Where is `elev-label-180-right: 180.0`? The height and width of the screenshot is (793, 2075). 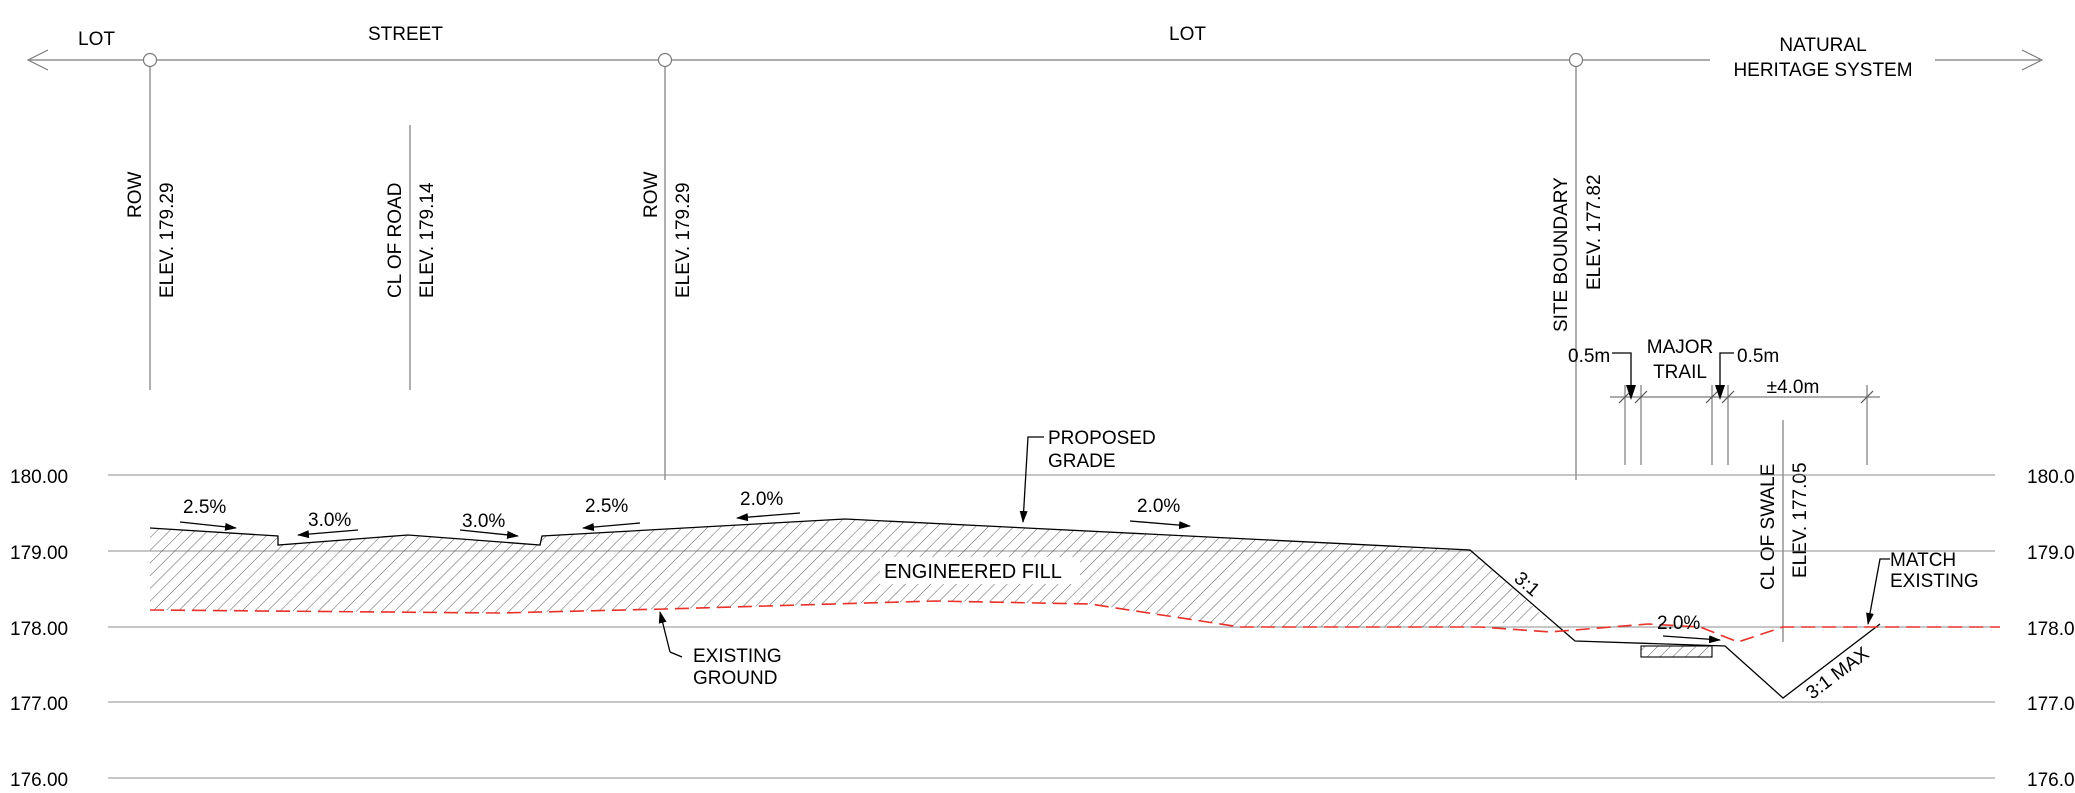 elev-label-180-right: 180.0 is located at coordinates (2051, 477).